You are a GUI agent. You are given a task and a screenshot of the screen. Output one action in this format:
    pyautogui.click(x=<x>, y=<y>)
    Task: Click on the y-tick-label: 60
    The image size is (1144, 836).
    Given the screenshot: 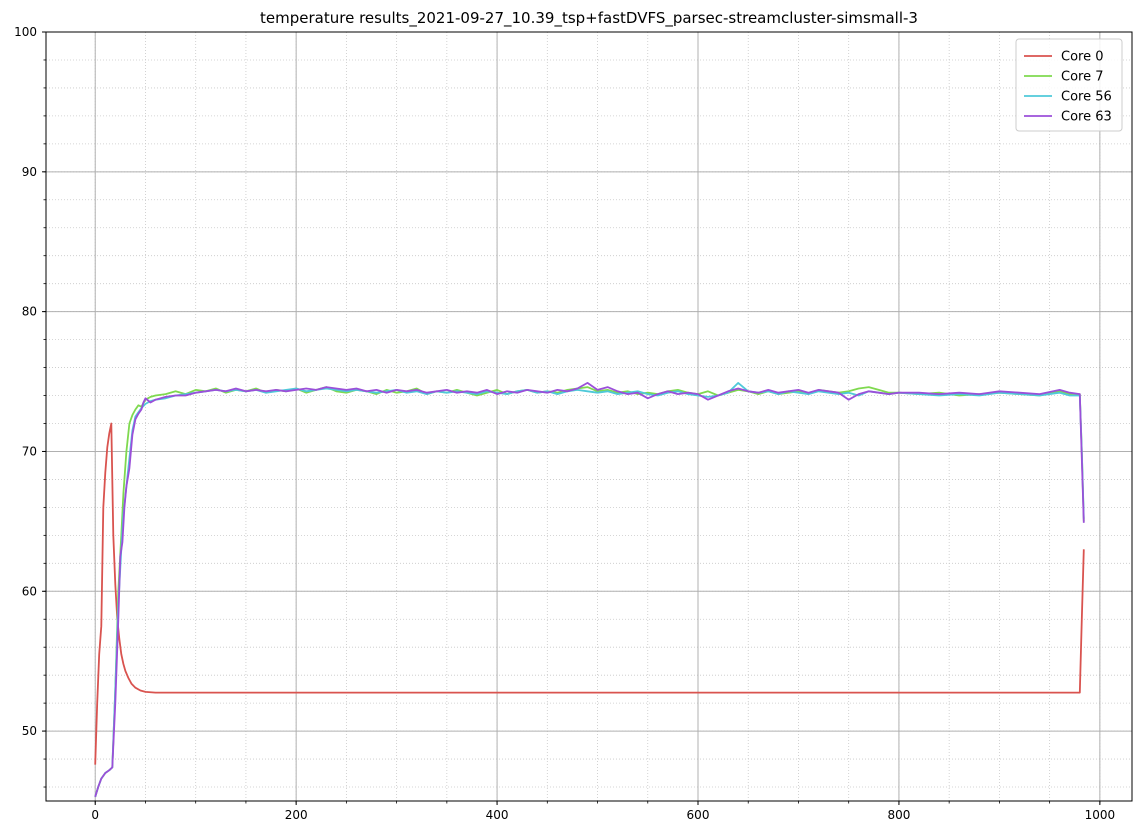 What is the action you would take?
    pyautogui.click(x=29, y=591)
    